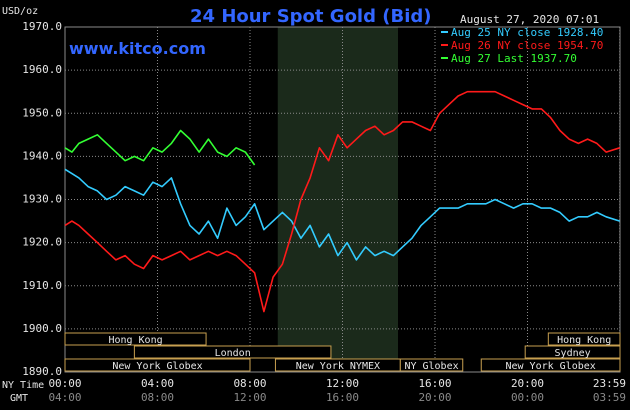 The width and height of the screenshot is (630, 410). I want to click on y-tick-label: 1890.0, so click(42, 371).